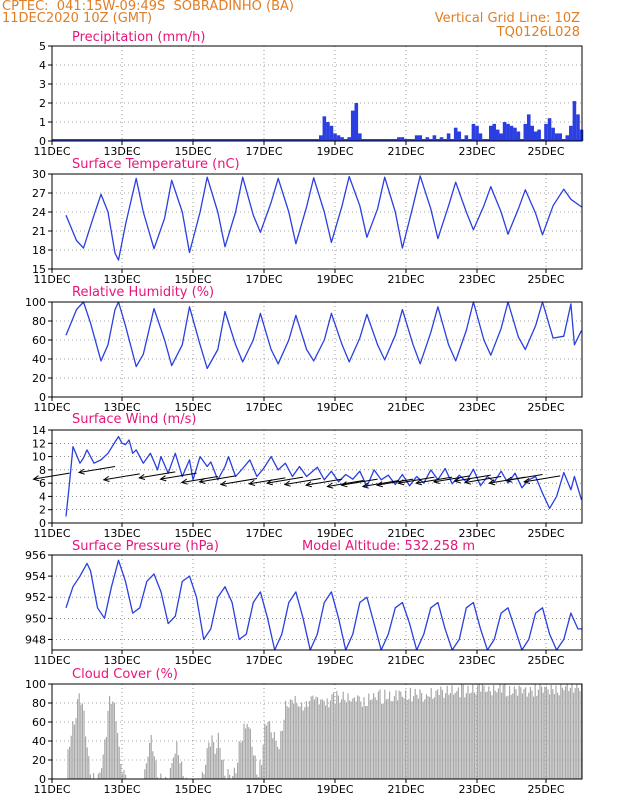 The image size is (618, 800). Describe the element at coordinates (51, 533) in the screenshot. I see `x-tick-label: 11DEC` at that location.